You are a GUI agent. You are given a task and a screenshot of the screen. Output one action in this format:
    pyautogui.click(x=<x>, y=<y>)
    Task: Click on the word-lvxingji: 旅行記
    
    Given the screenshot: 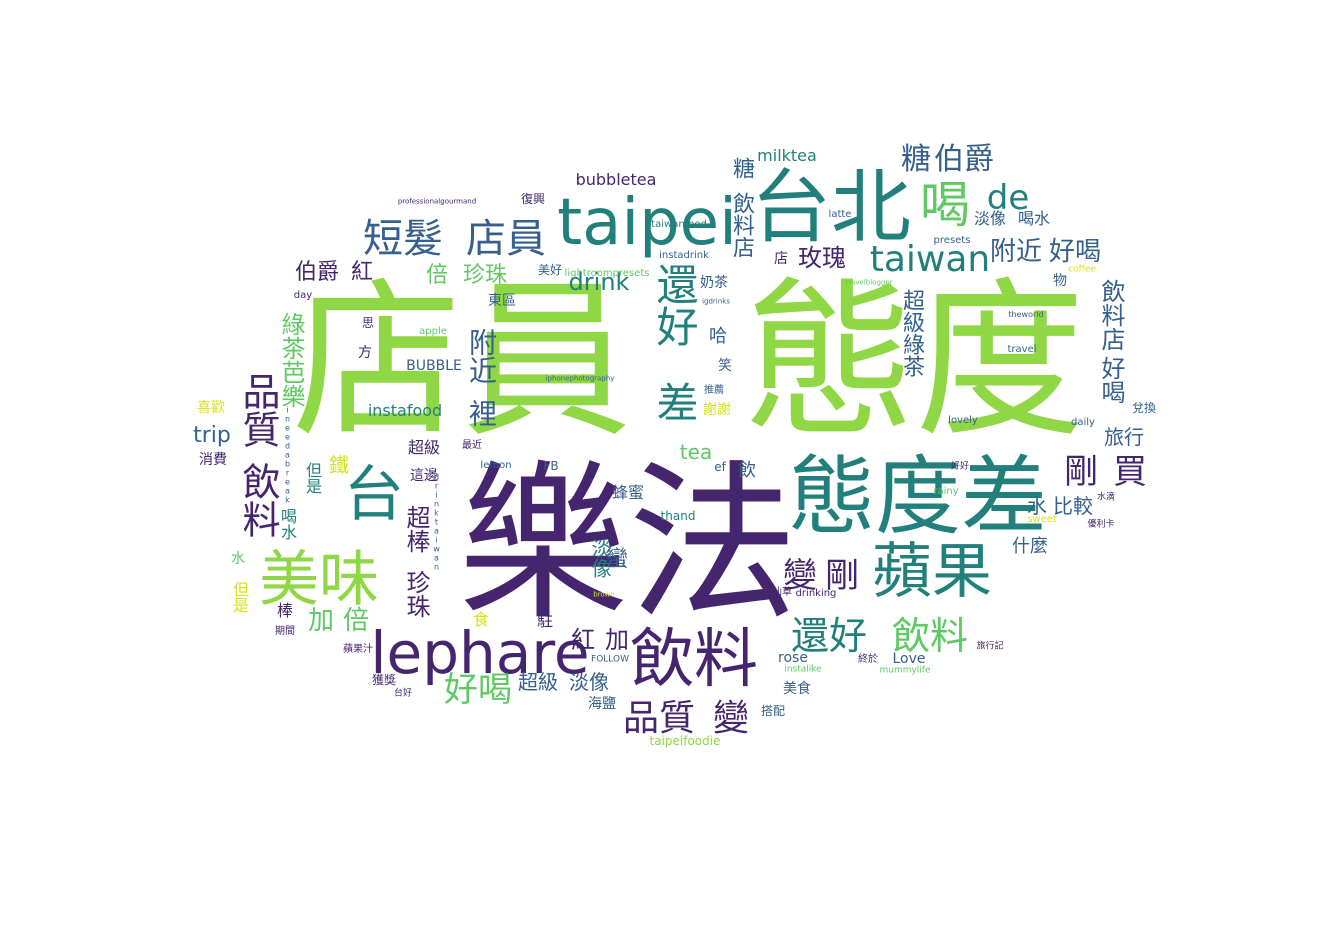 What is the action you would take?
    pyautogui.click(x=990, y=646)
    